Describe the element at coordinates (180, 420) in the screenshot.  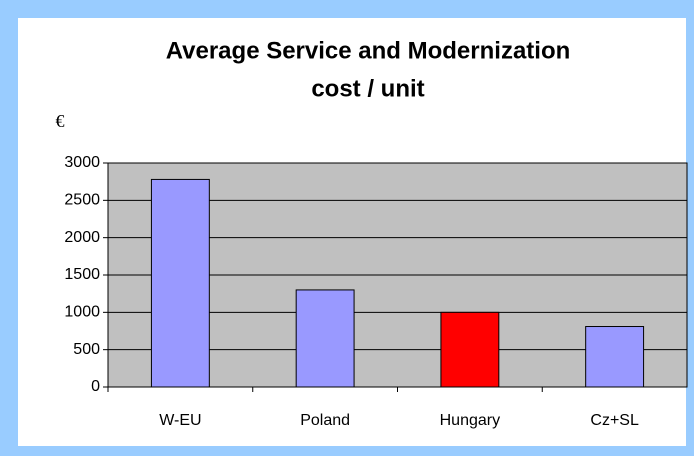
I see `x-tick-label: W-EU` at that location.